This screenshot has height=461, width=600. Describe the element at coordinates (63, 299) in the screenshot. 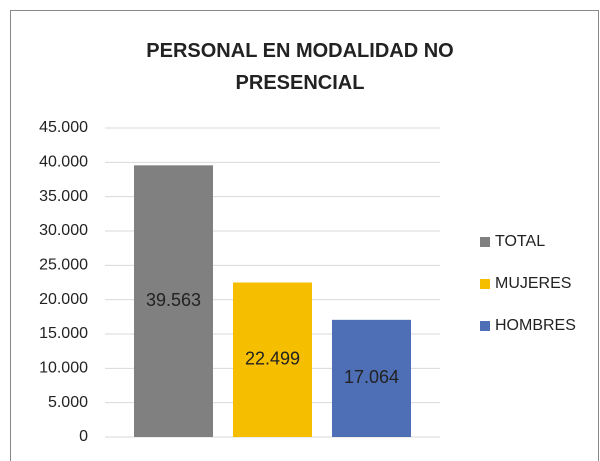

I see `y-tick-label: 20.000` at that location.